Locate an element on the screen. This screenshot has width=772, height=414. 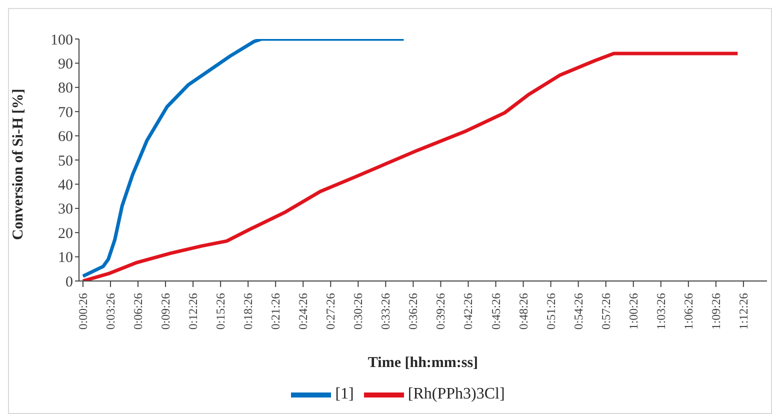
x-tick-label: 1:06:26 is located at coordinates (688, 311).